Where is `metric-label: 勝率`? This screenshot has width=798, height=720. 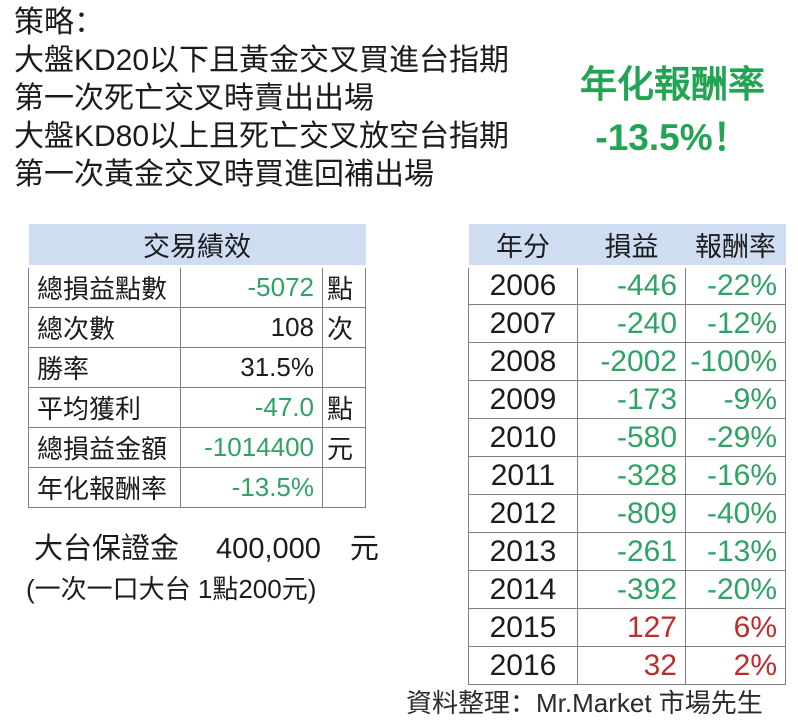 metric-label: 勝率 is located at coordinates (104, 367).